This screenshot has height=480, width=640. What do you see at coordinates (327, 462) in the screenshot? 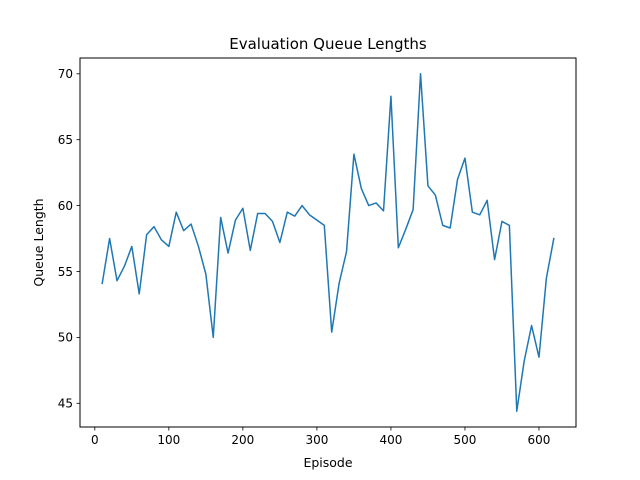
I see `x-axis-label: Episode` at bounding box center [327, 462].